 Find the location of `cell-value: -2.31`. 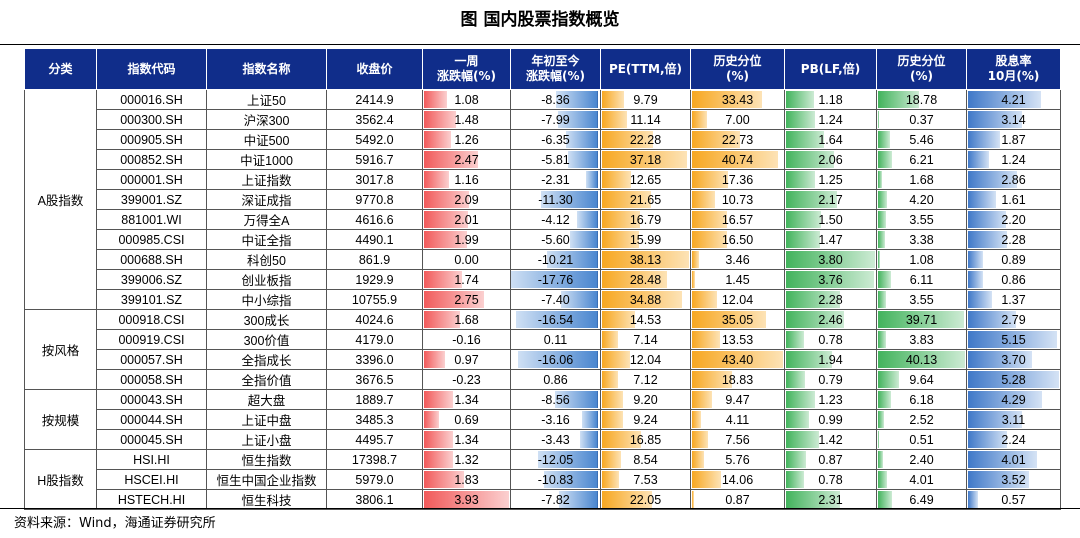

cell-value: -2.31 is located at coordinates (555, 179).